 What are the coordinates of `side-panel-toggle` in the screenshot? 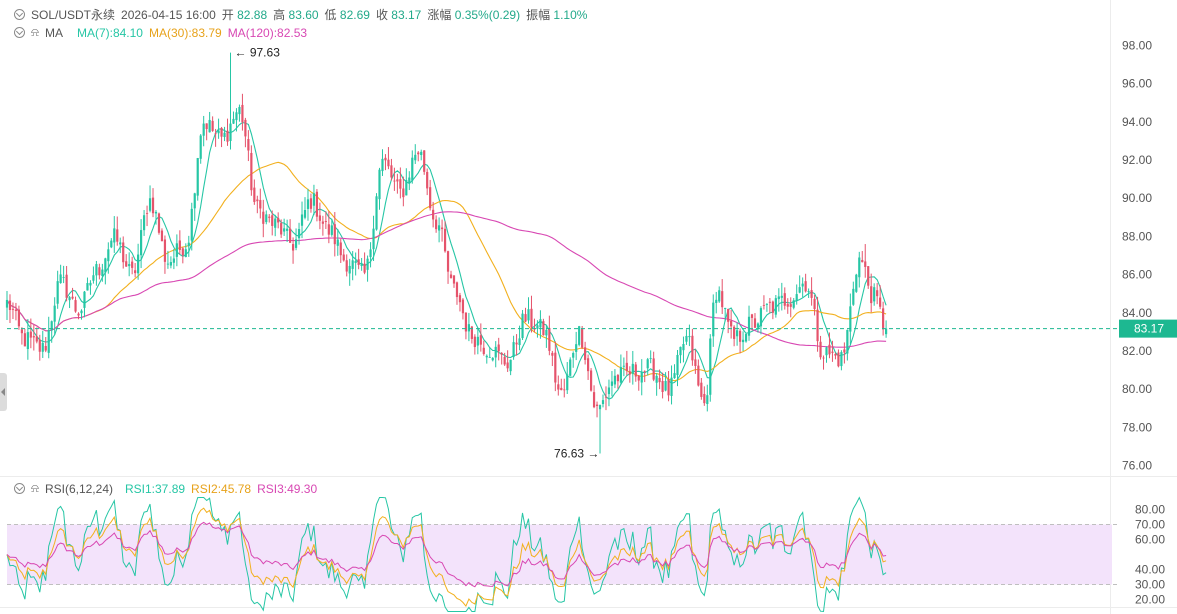 It's located at (3, 392).